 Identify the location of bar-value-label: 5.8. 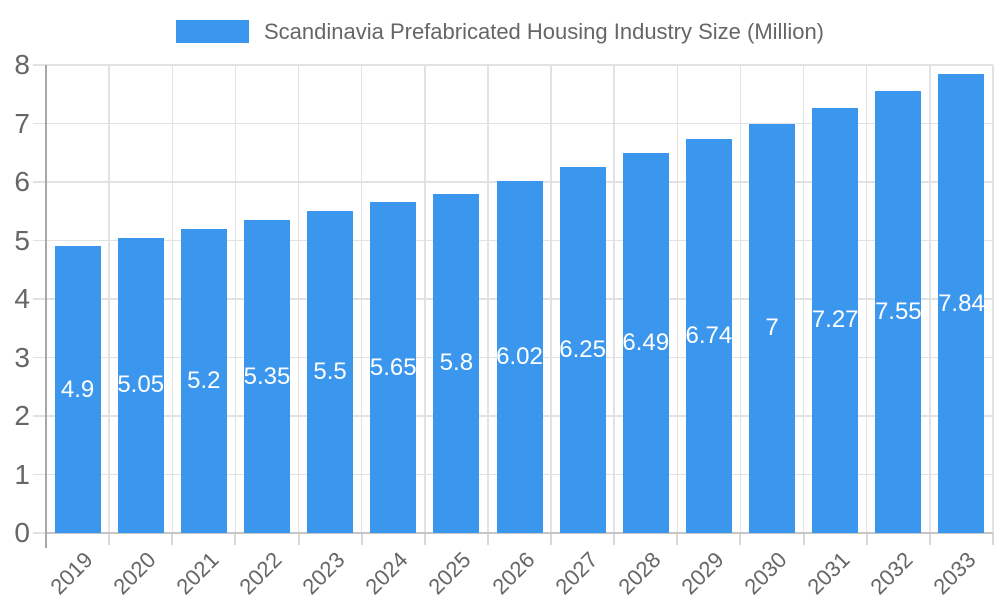
(456, 363).